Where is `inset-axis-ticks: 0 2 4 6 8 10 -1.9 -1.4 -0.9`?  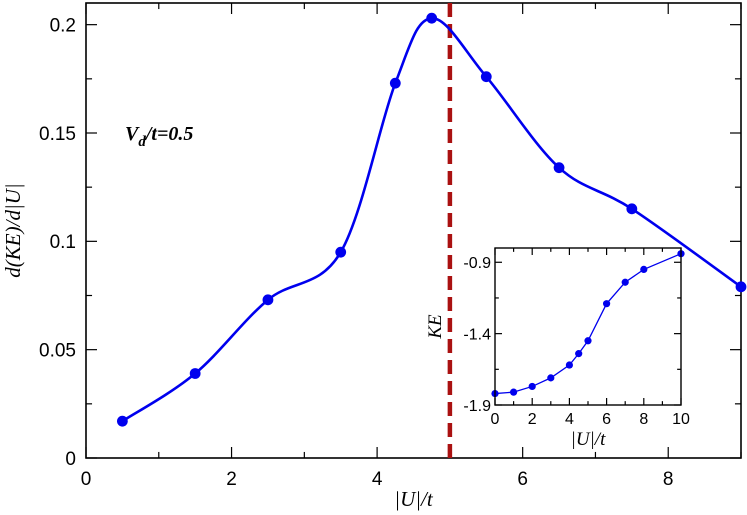
inset-axis-ticks: 0 2 4 6 8 10 -1.9 -1.4 -0.9 is located at coordinates (576, 338).